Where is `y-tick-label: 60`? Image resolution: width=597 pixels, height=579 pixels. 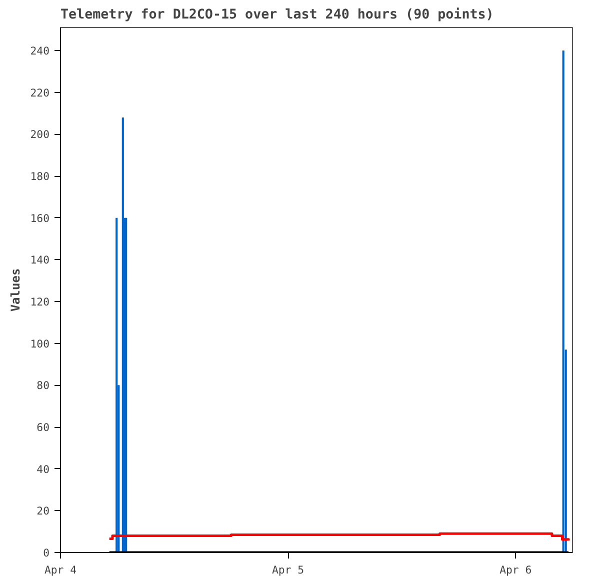 y-tick-label: 60 is located at coordinates (43, 427).